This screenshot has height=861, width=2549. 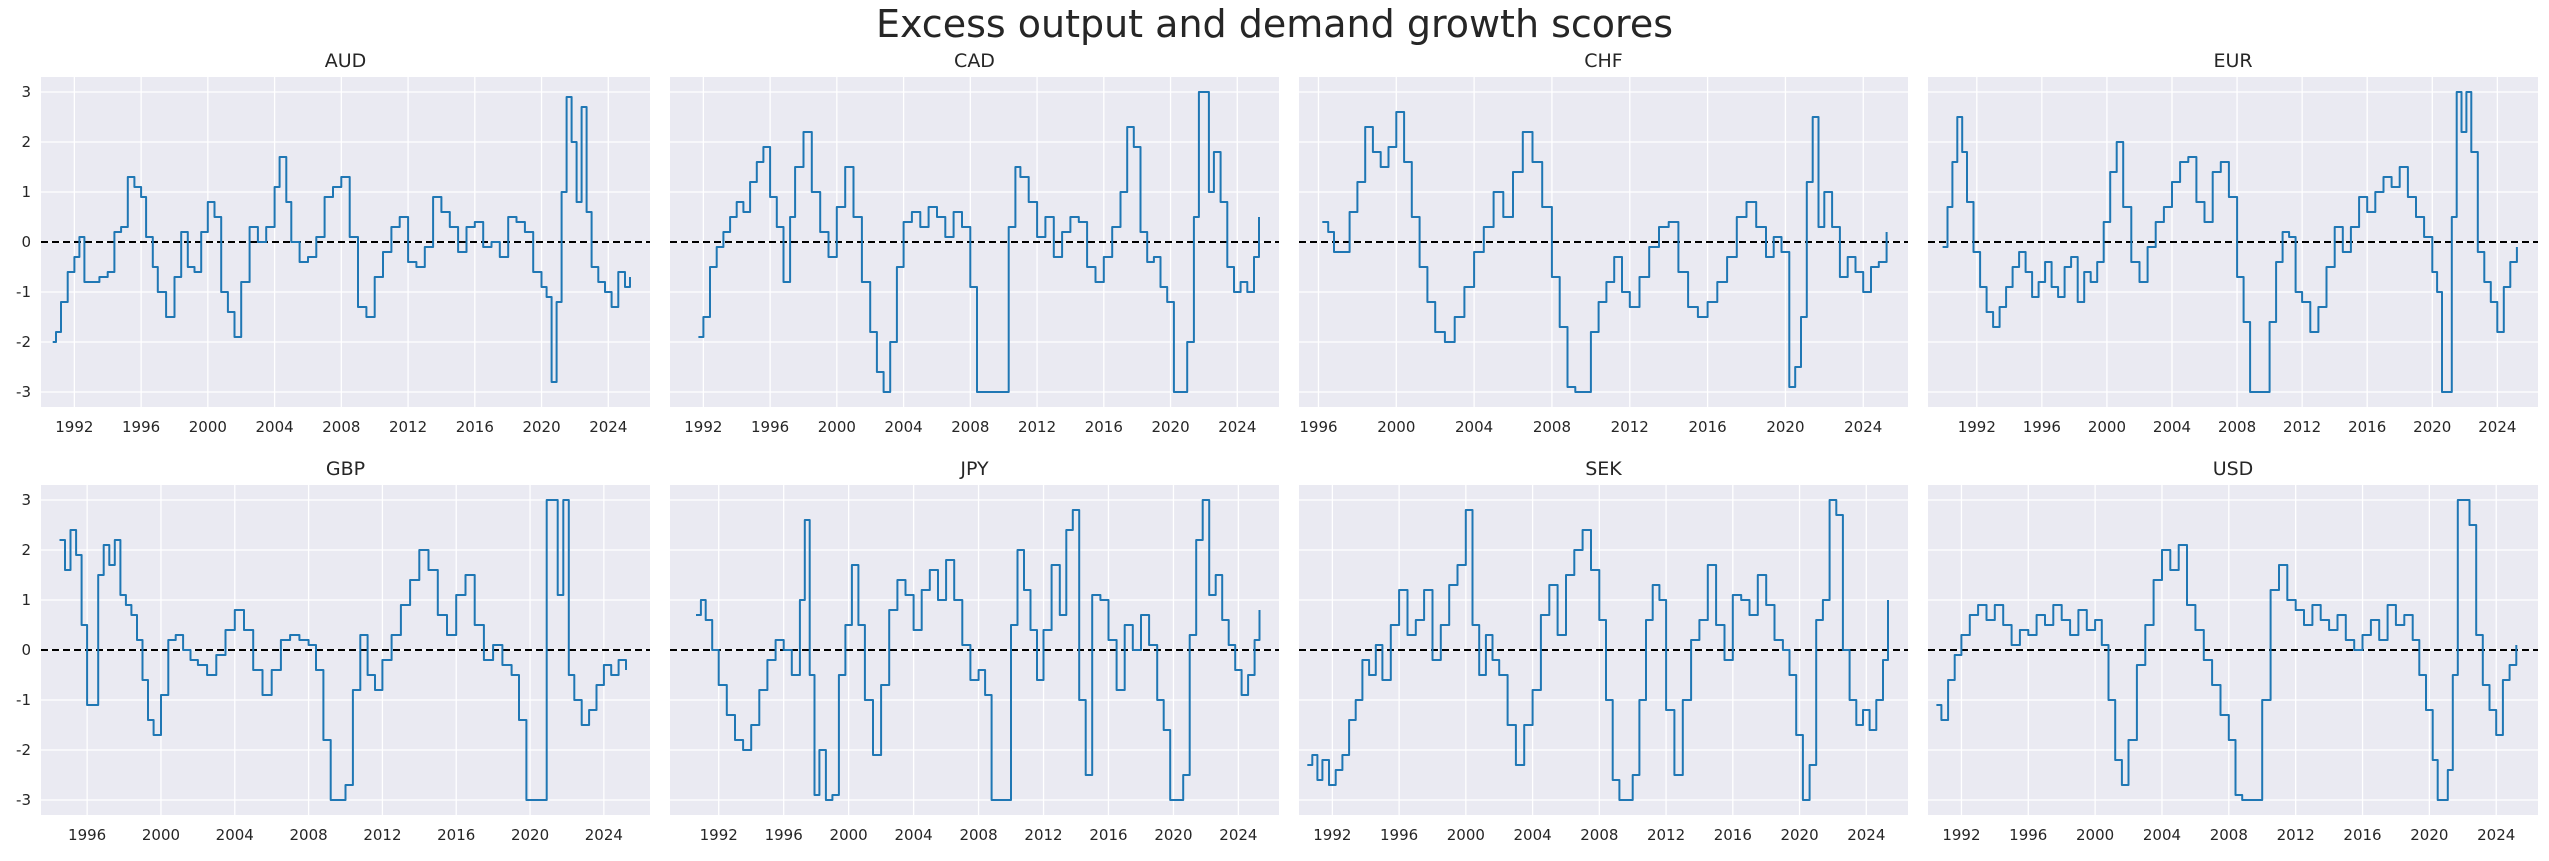 What do you see at coordinates (346, 61) in the screenshot?
I see `panel-title-aud: AUD` at bounding box center [346, 61].